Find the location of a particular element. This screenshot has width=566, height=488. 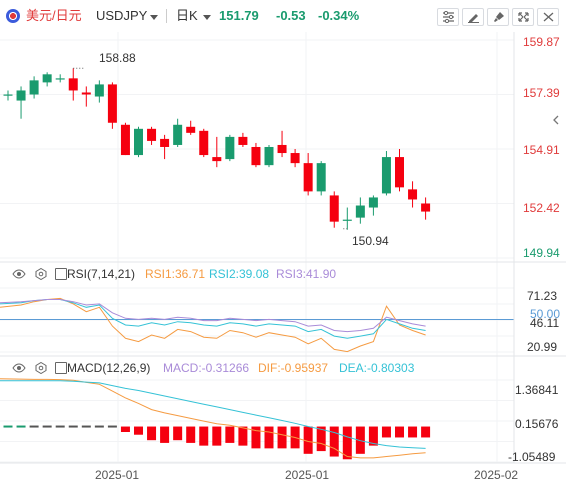

brush-button is located at coordinates (498, 17).